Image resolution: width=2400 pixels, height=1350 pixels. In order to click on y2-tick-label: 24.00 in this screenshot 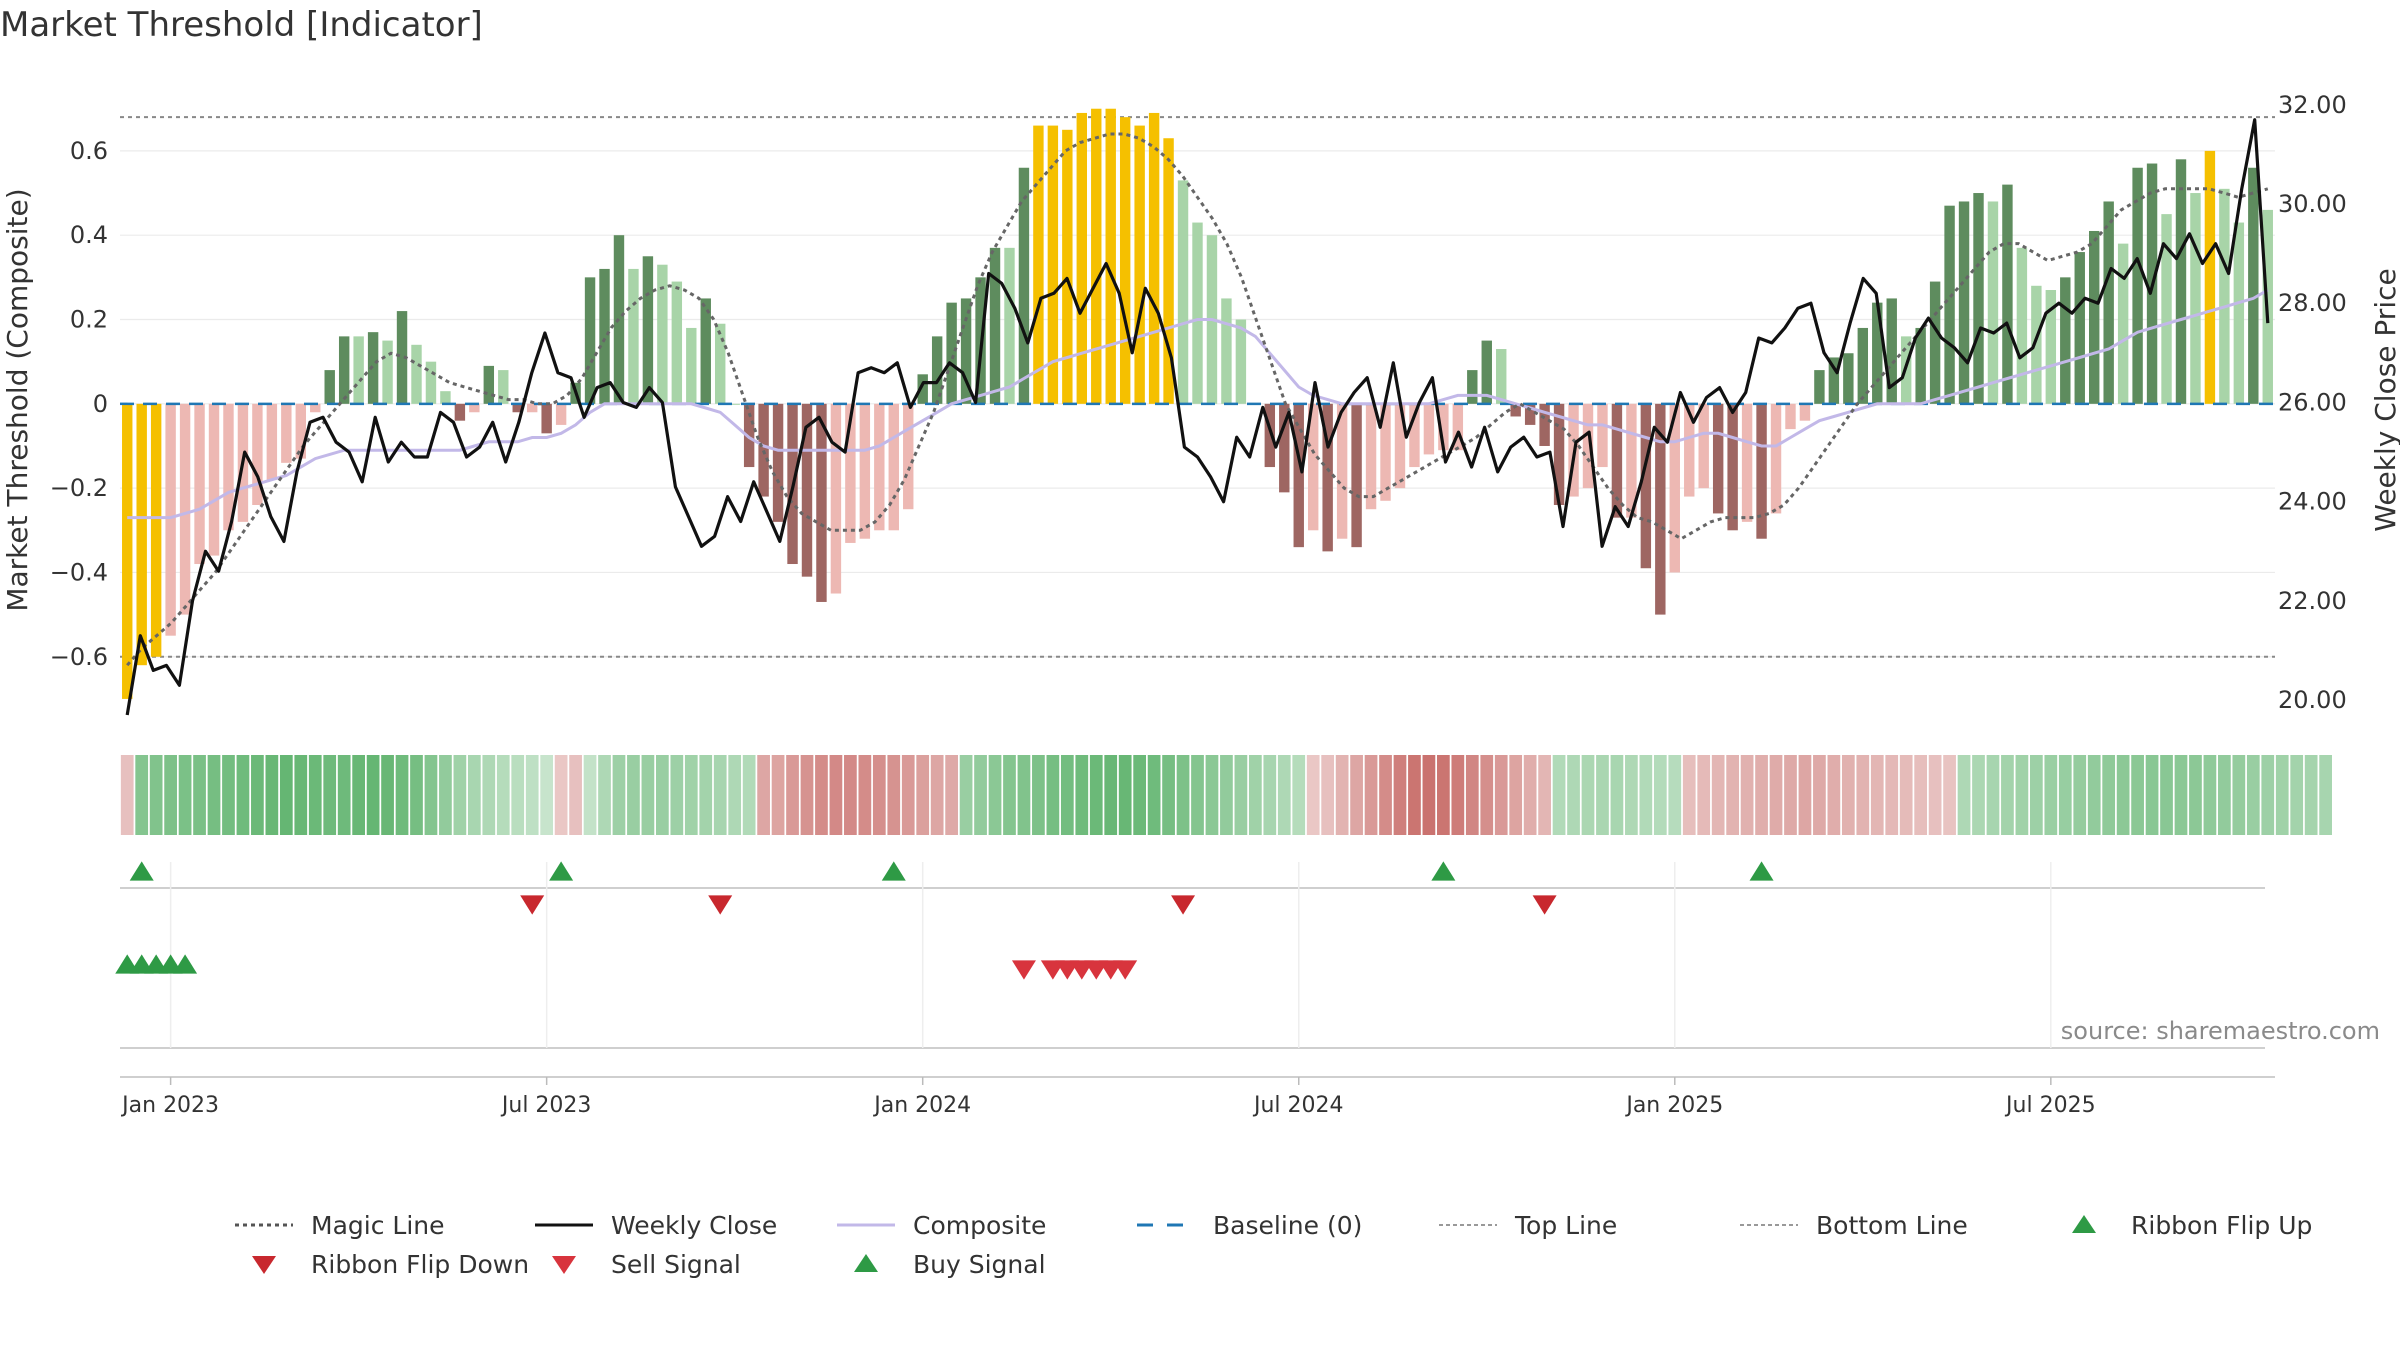, I will do `click(2312, 502)`.